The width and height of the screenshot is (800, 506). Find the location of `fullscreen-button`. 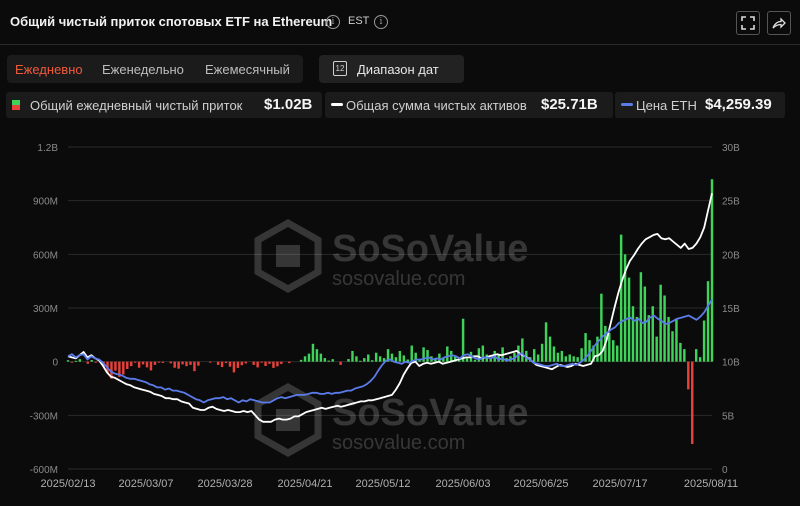

fullscreen-button is located at coordinates (748, 23).